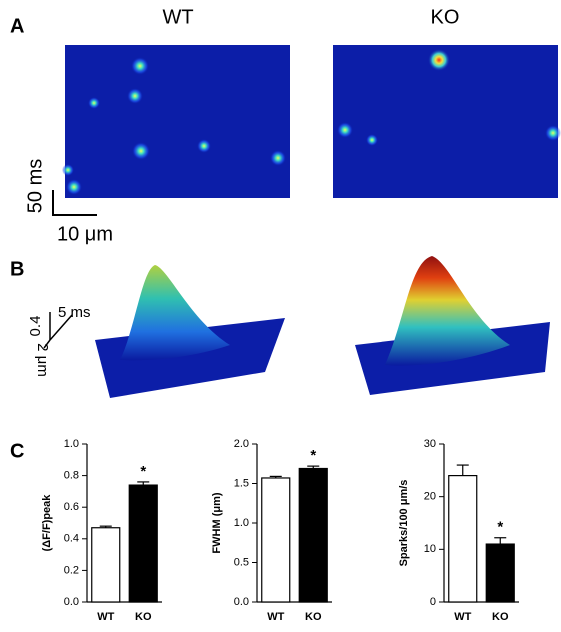 The height and width of the screenshot is (632, 561). I want to click on scale-label: 10 μm, so click(85, 234).